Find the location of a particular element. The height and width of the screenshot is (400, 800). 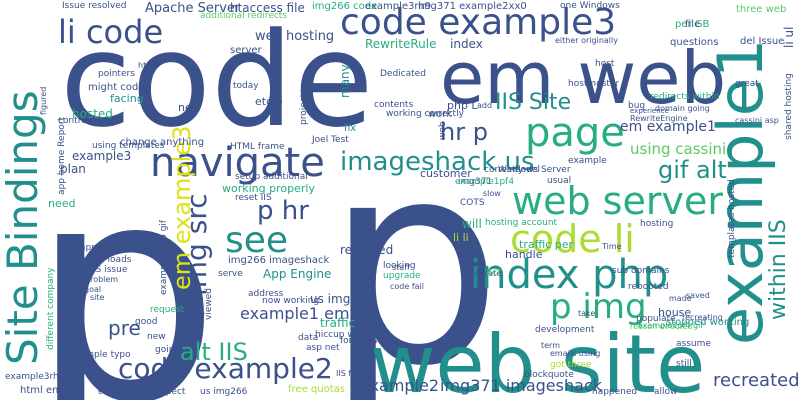

word: Time is located at coordinates (612, 246).